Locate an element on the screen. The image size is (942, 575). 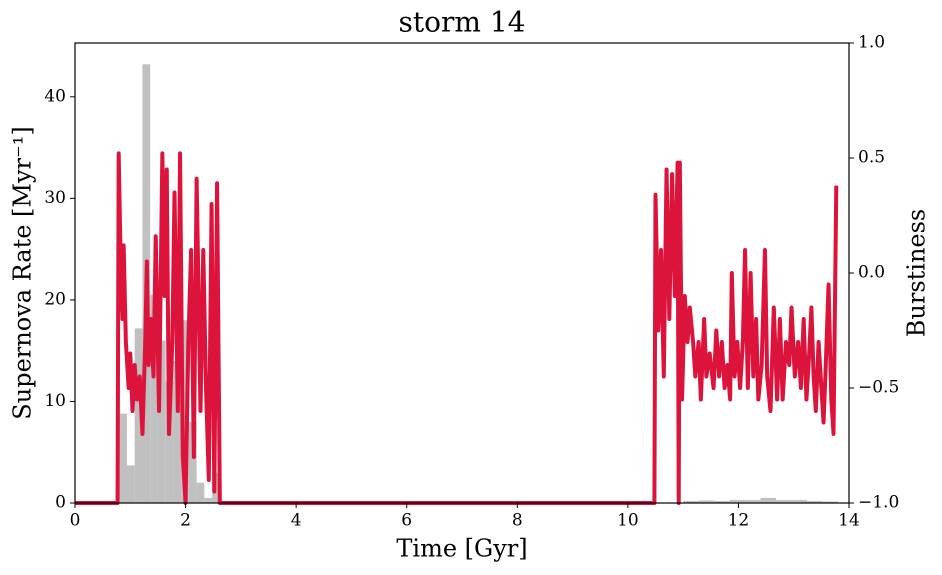
chart-title: storm 14 is located at coordinates (462, 22).